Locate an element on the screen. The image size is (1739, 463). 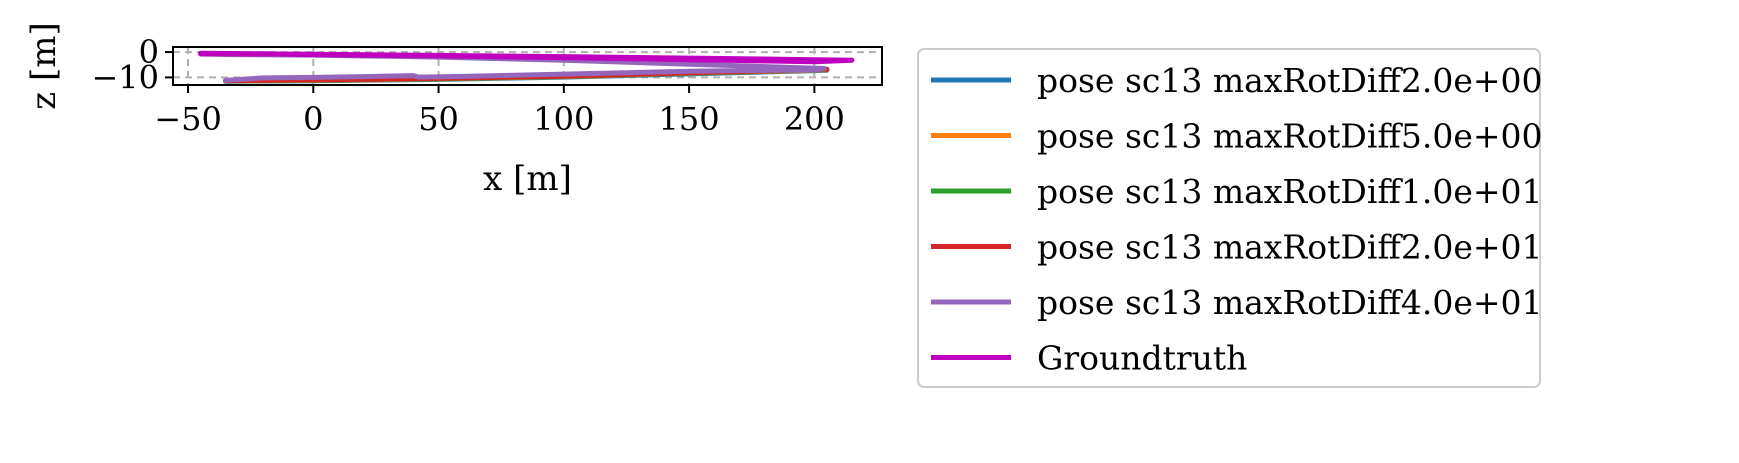
y-tick-label: −10 is located at coordinates (125, 77).